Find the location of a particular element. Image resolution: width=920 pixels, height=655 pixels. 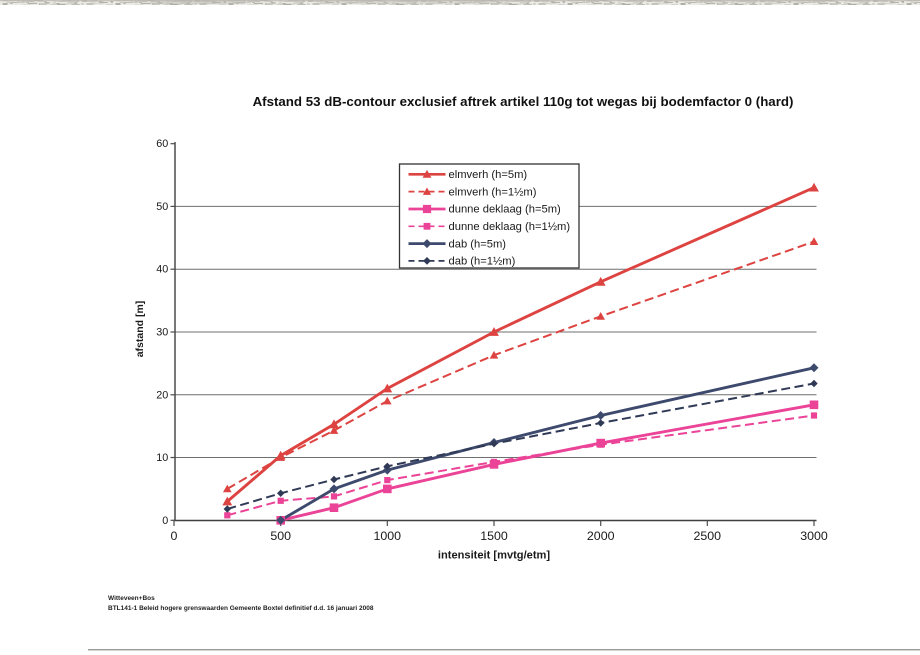

svg-text: afstand [m] is located at coordinates (140, 329).